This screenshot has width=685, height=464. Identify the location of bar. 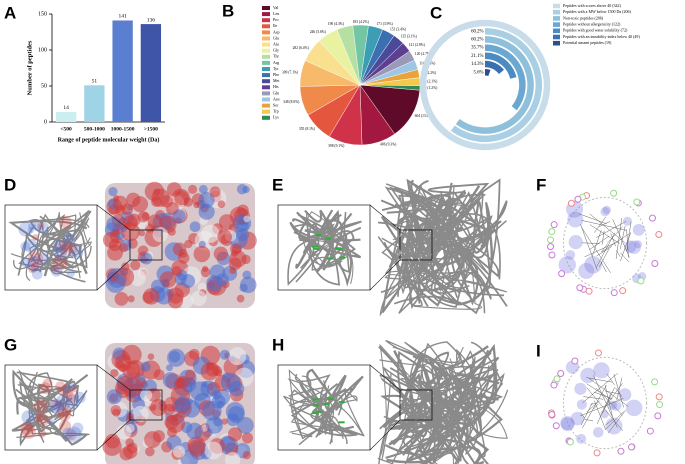
(94, 103).